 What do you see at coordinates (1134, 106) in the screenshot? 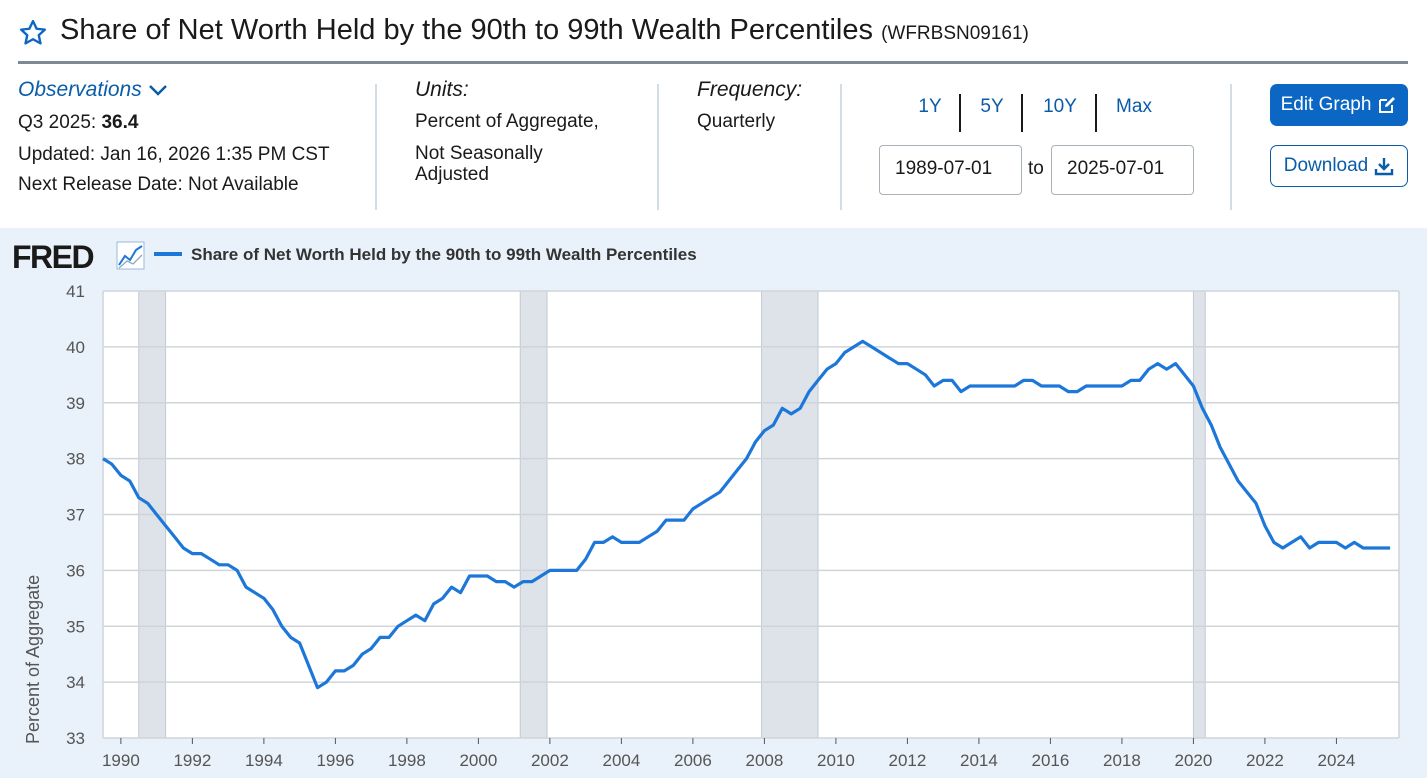
I see `range-max-button: Max` at bounding box center [1134, 106].